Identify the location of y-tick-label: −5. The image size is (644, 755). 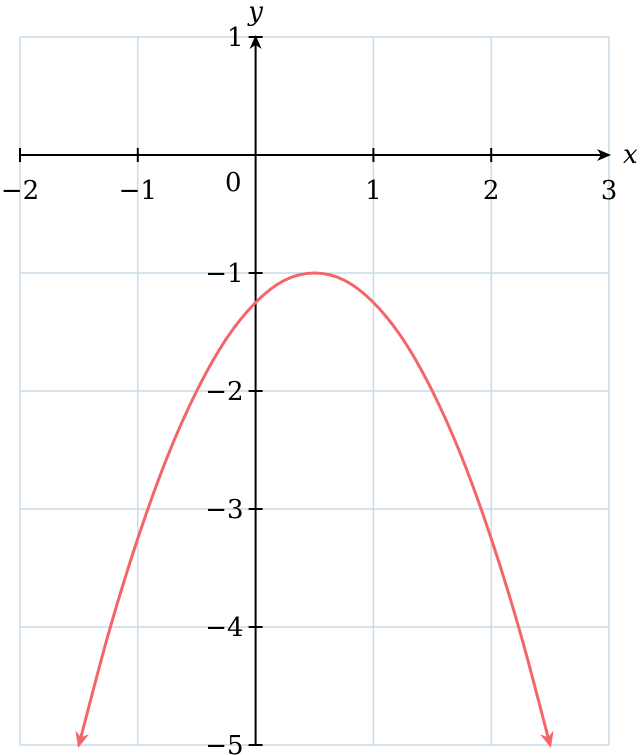
(224, 743).